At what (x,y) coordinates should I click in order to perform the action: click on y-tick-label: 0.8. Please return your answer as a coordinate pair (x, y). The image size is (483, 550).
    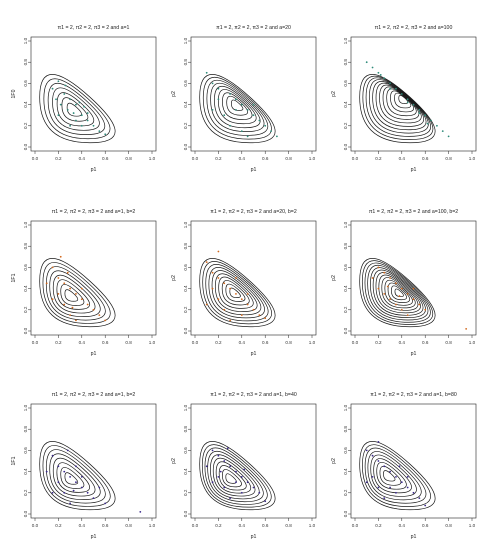
    Looking at the image, I should click on (345, 246).